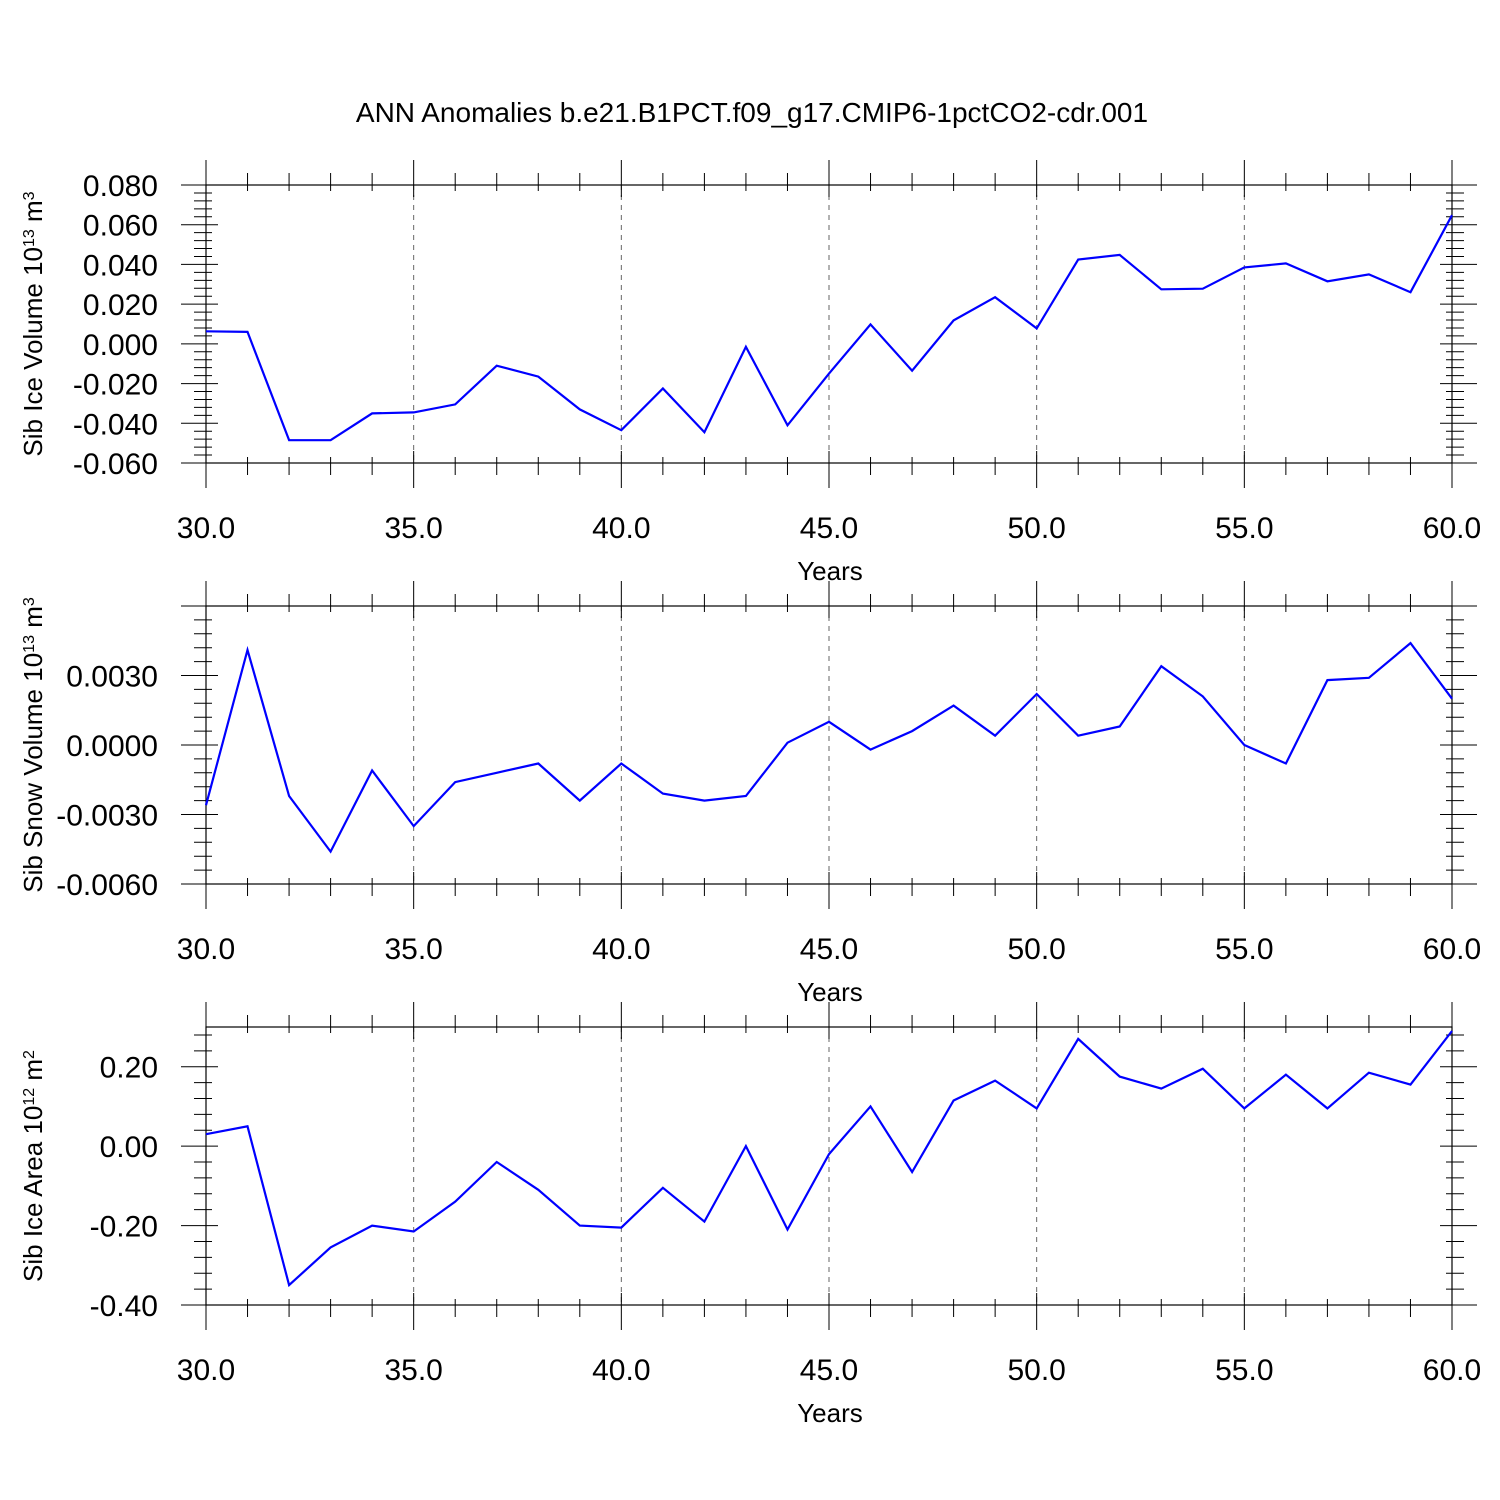 Image resolution: width=1500 pixels, height=1500 pixels. What do you see at coordinates (115, 464) in the screenshot?
I see `y-tick-label: -0.060` at bounding box center [115, 464].